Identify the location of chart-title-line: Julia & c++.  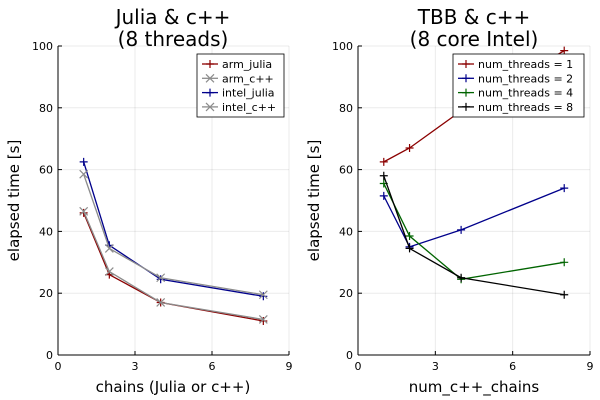
(172, 17).